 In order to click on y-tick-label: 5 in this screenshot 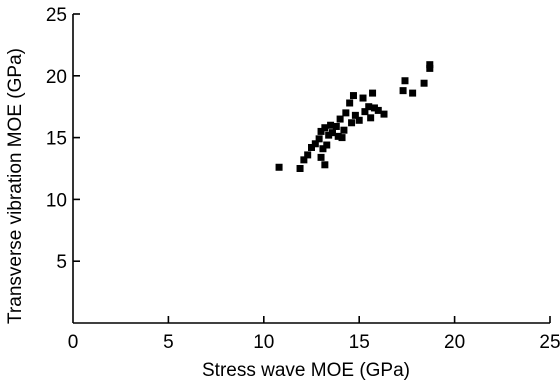, I will do `click(61, 262)`.